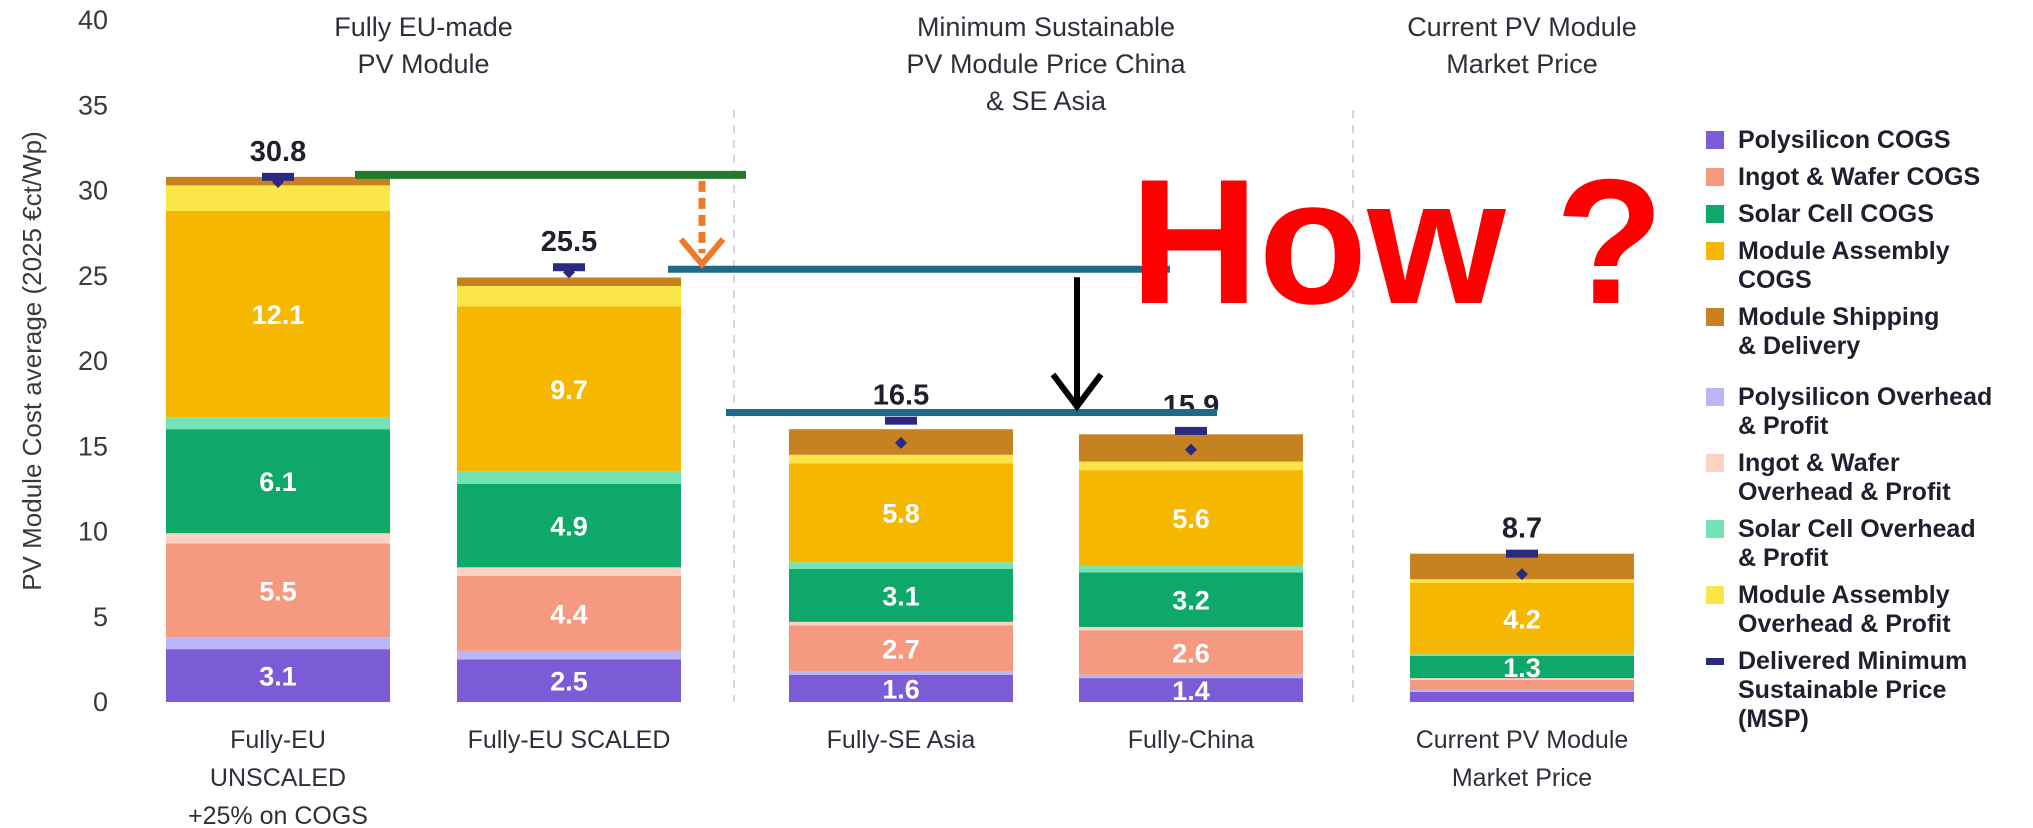 This screenshot has width=2033, height=828. I want to click on y-tick-label: 20, so click(93, 361).